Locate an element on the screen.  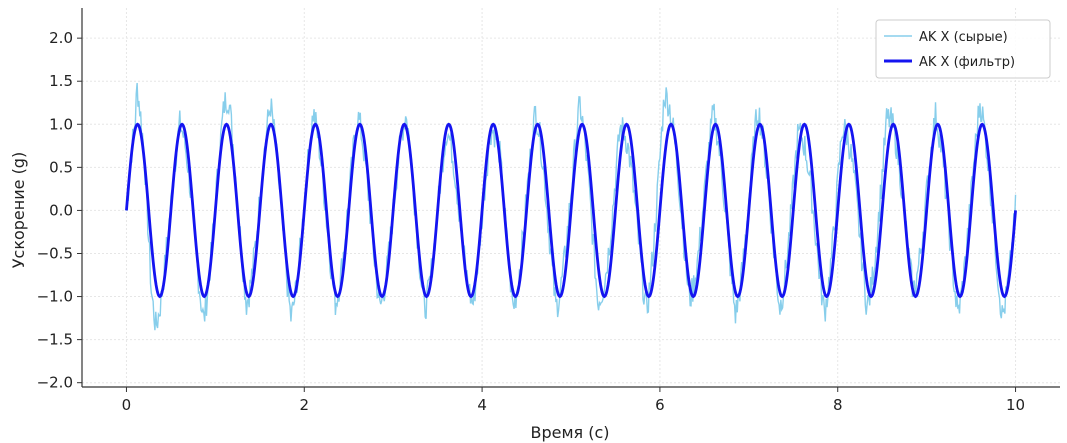
y-tick-label: −0.5 is located at coordinates (55, 253).